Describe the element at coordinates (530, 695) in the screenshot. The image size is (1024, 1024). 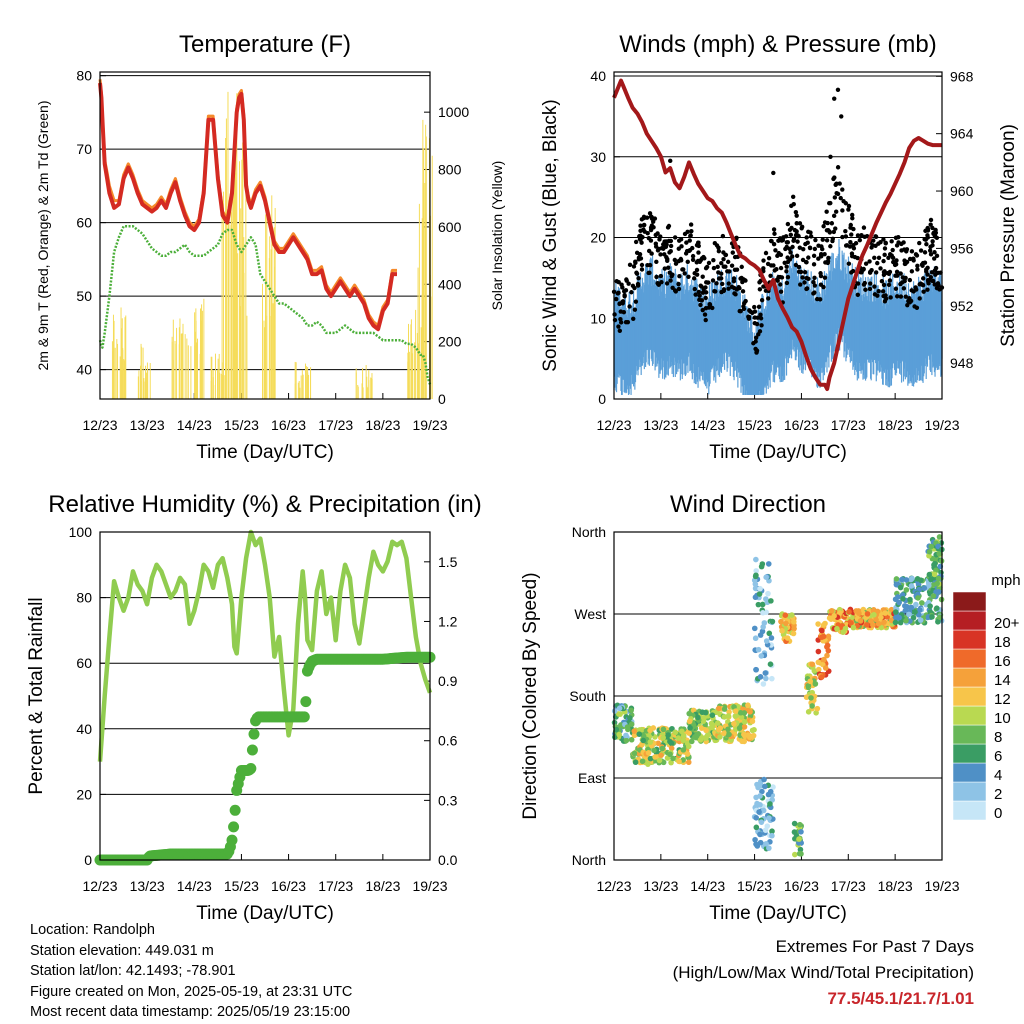
I see `y-axis-label: Direction (Colored By Speed)` at that location.